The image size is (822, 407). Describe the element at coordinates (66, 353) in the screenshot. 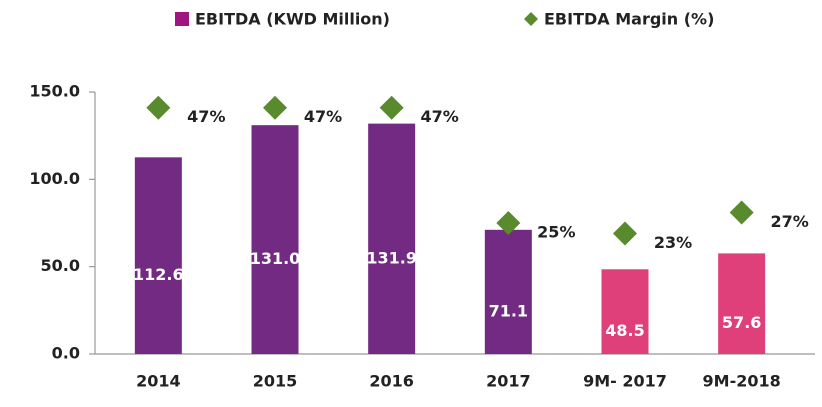

I see `y-tick-label: 0.0` at that location.